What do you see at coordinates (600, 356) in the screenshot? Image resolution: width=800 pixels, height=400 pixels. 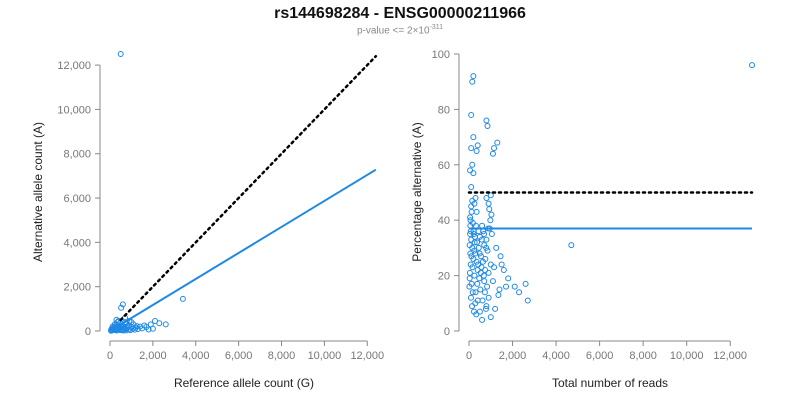 I see `x-tick-label: 6,000` at bounding box center [600, 356].